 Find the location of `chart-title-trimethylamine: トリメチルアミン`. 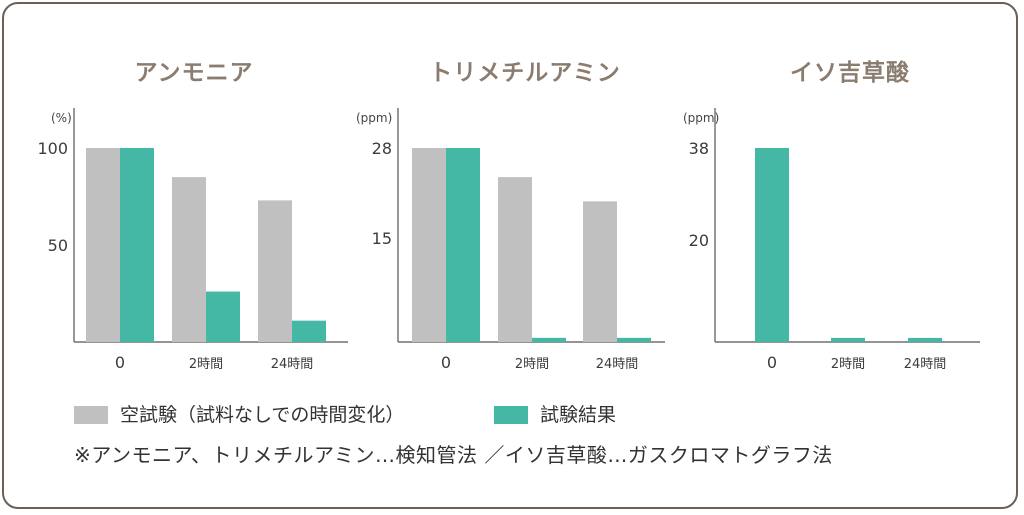

chart-title-trimethylamine: トリメチルアミン is located at coordinates (525, 73).